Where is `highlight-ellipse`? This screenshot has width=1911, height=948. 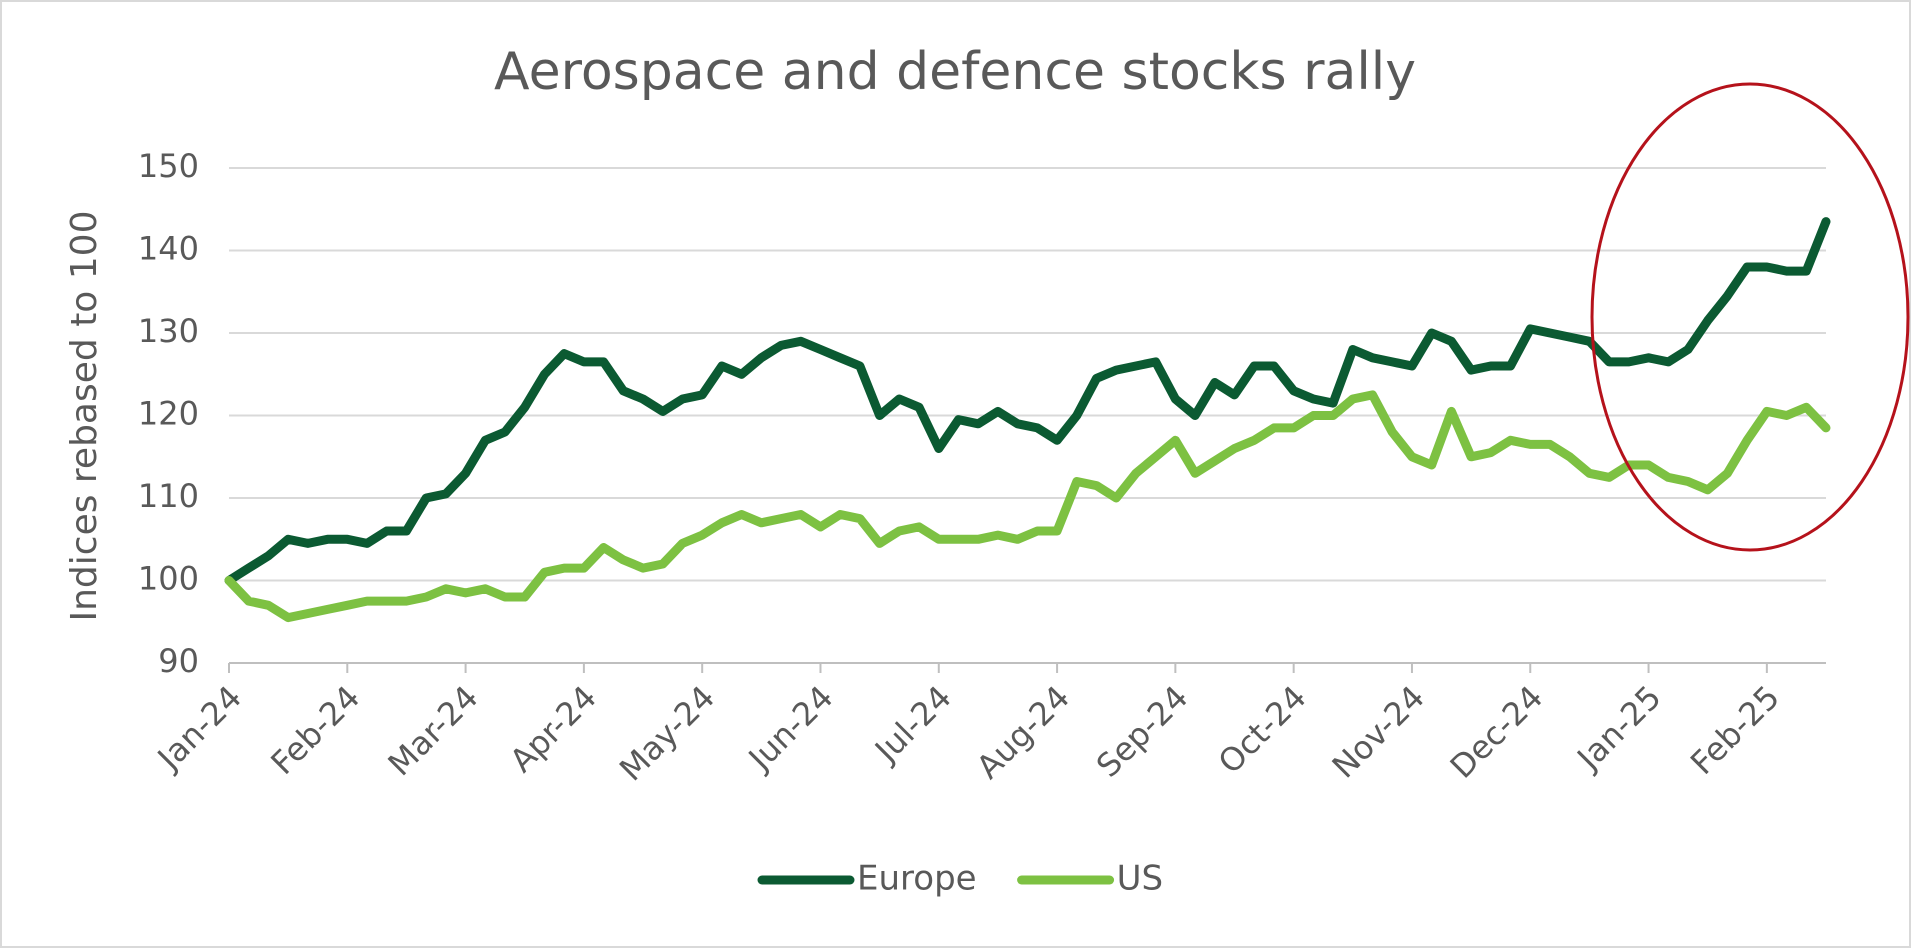
highlight-ellipse is located at coordinates (1750, 317).